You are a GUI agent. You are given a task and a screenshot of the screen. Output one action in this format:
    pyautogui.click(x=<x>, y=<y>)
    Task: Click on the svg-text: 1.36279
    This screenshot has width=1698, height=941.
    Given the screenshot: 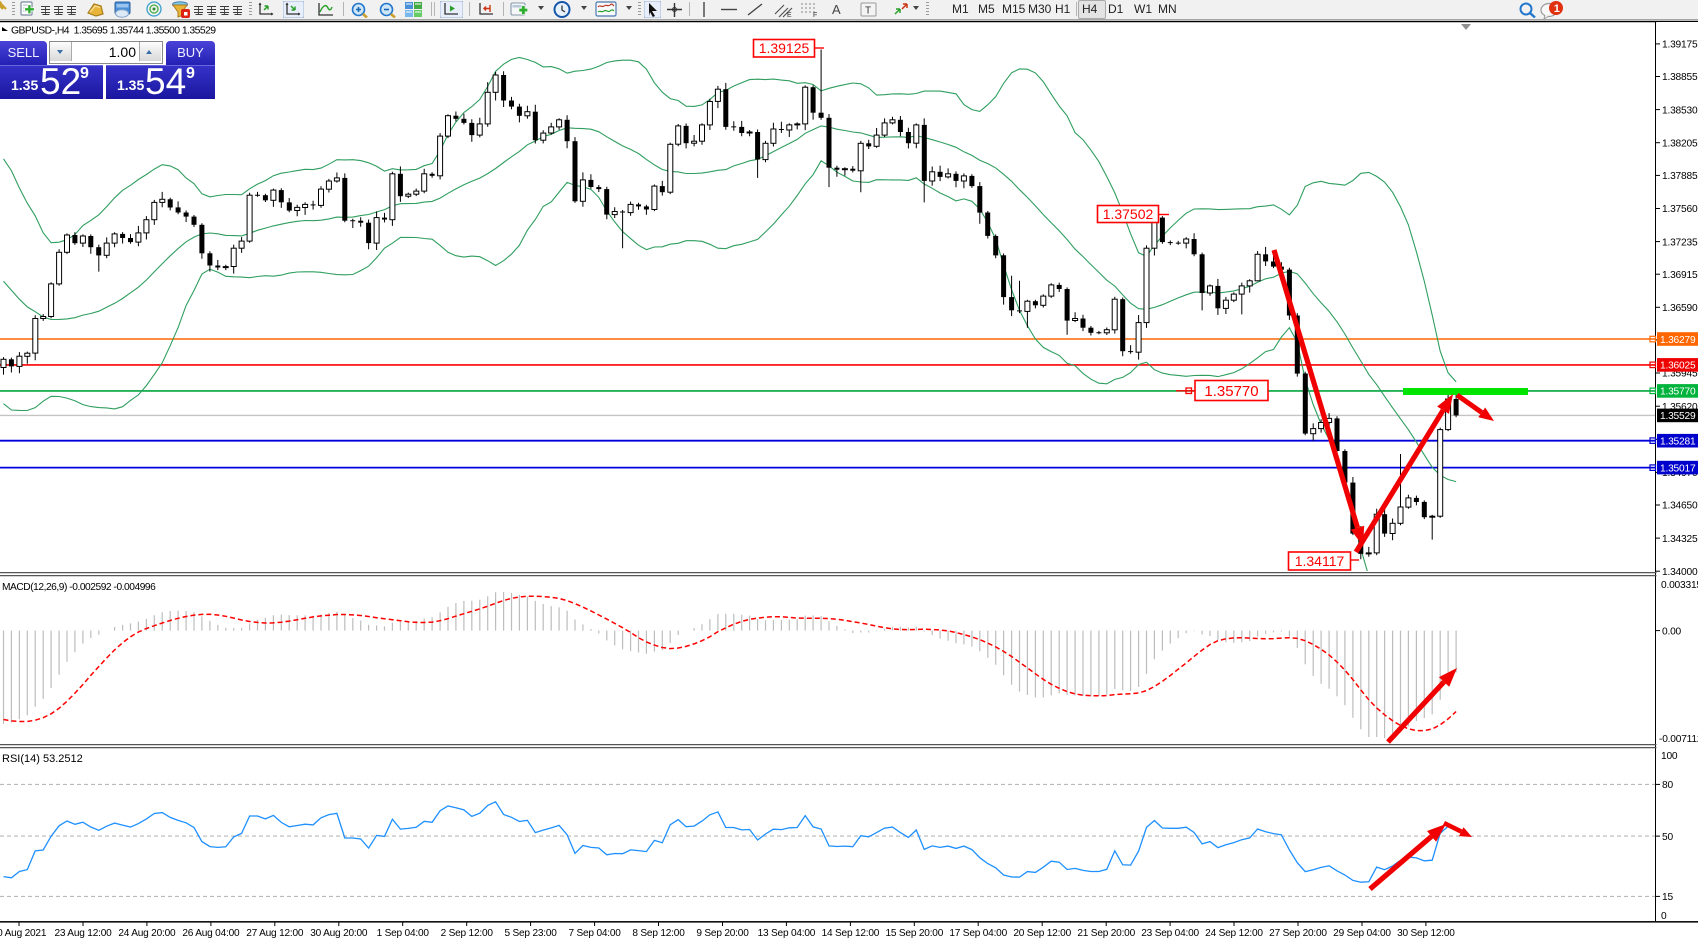 What is the action you would take?
    pyautogui.click(x=1678, y=340)
    